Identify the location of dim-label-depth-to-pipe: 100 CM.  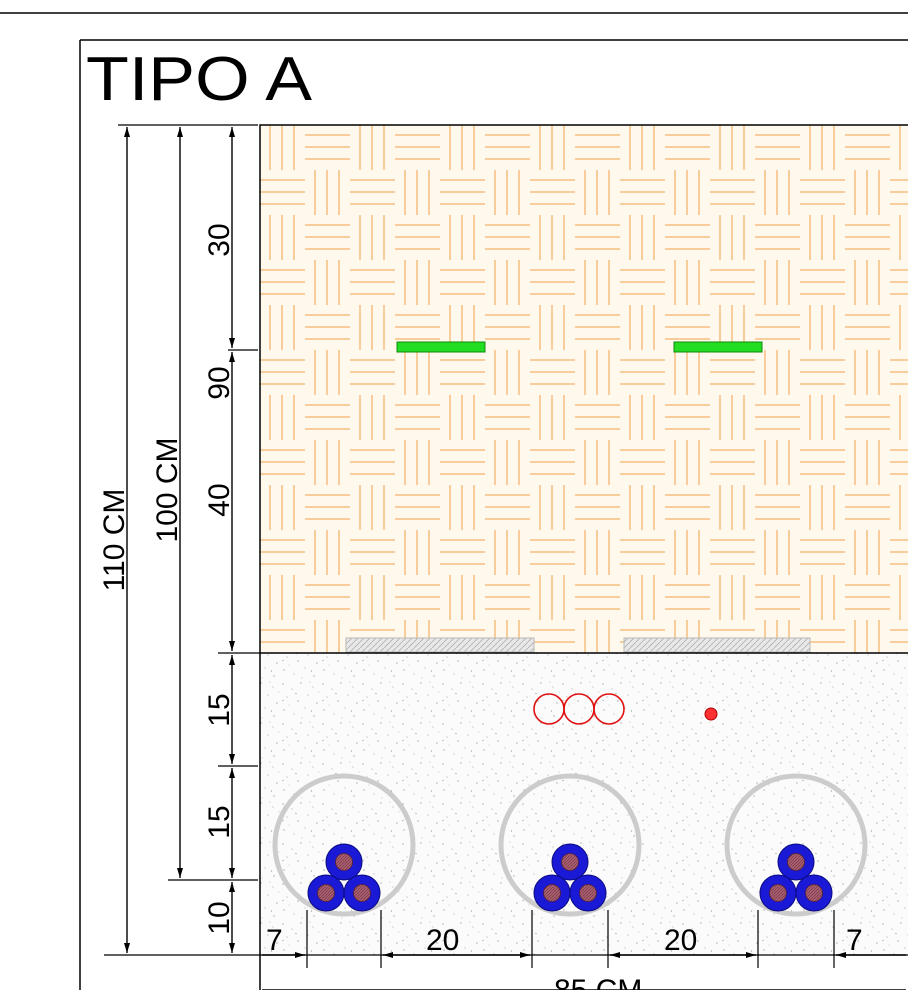
(167, 489).